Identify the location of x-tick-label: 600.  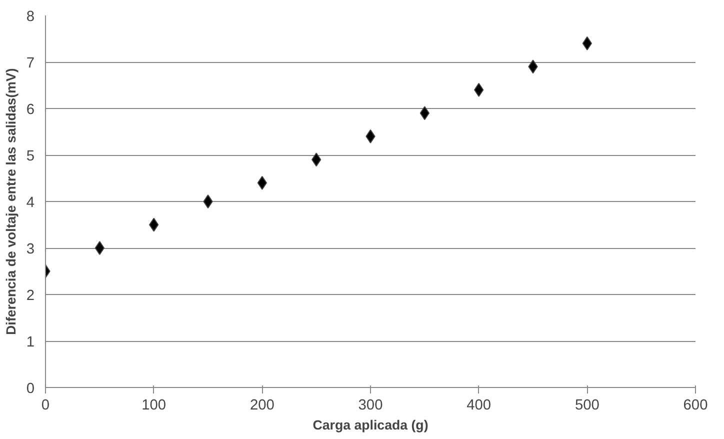
(695, 406).